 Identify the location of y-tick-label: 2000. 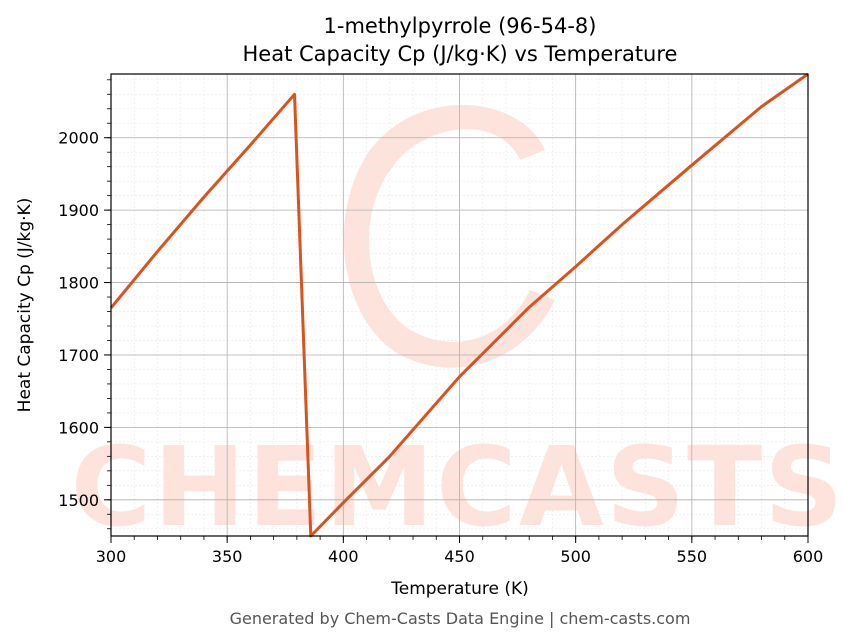
(78, 138).